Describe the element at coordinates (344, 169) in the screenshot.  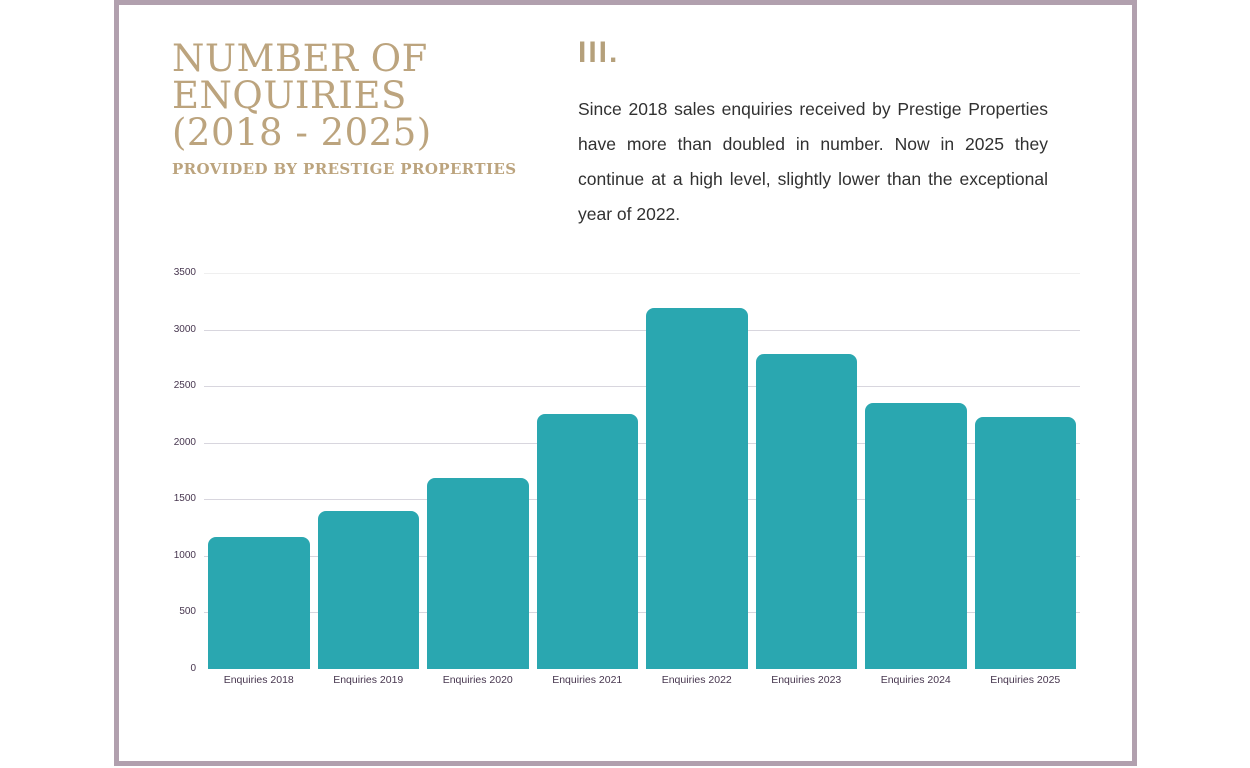
I see `subtitle: PROVIDED BY PRESTIGE PROPERTIES` at that location.